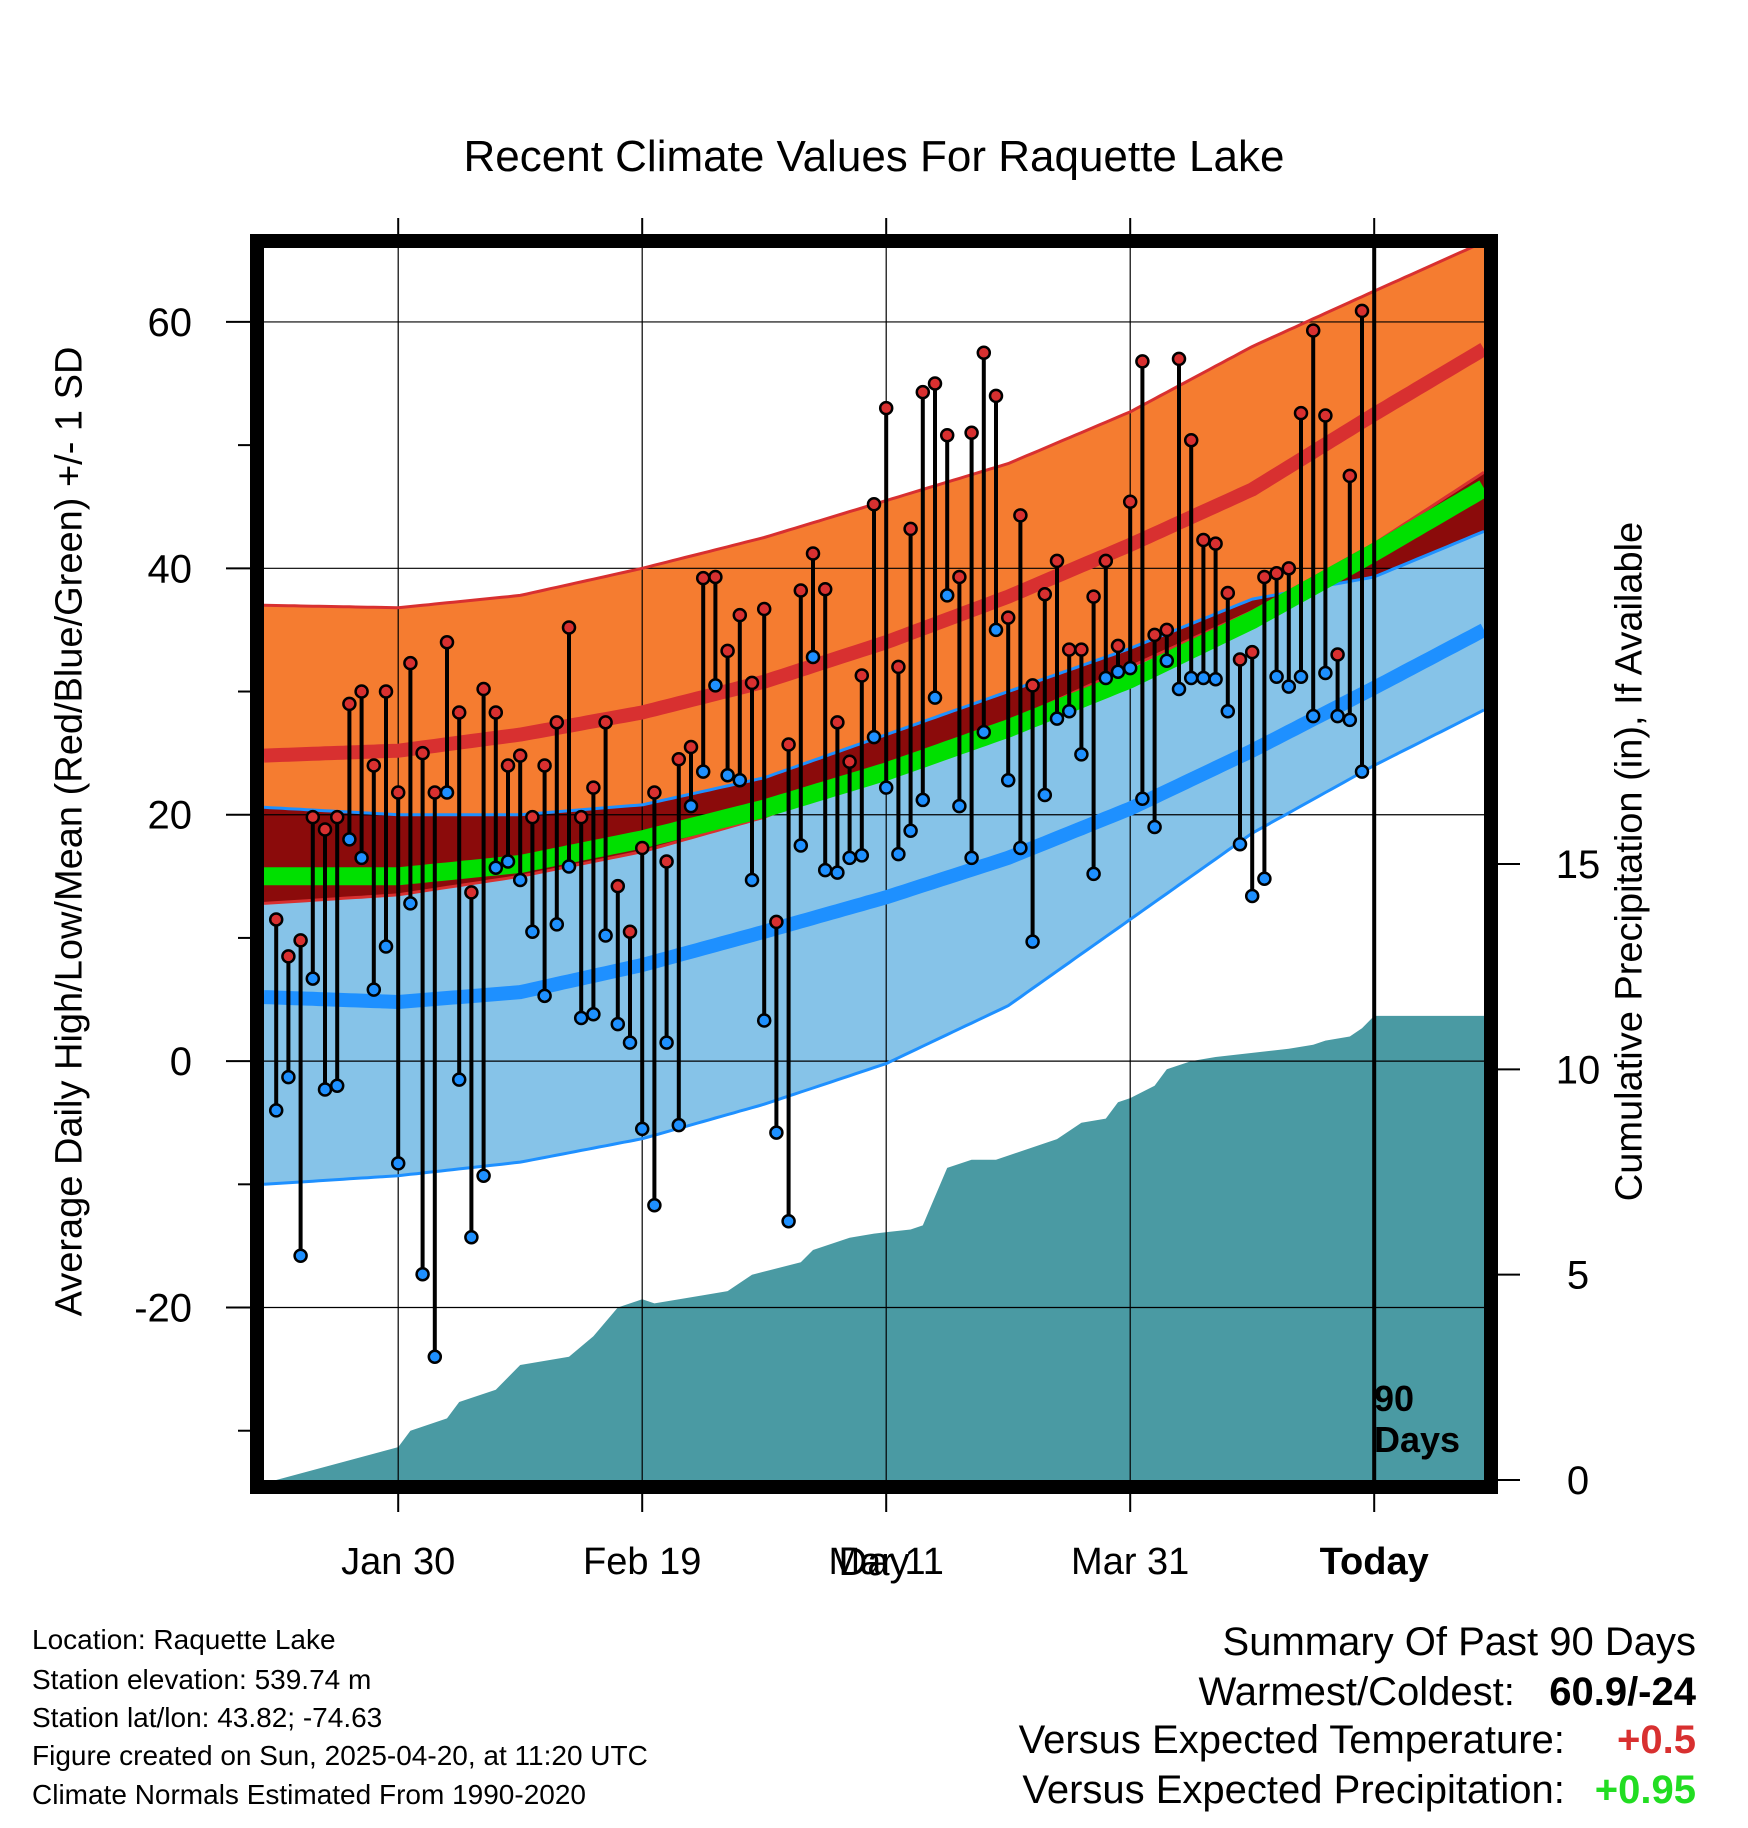  Describe the element at coordinates (1578, 865) in the screenshot. I see `y-right-tick-label: 15` at that location.